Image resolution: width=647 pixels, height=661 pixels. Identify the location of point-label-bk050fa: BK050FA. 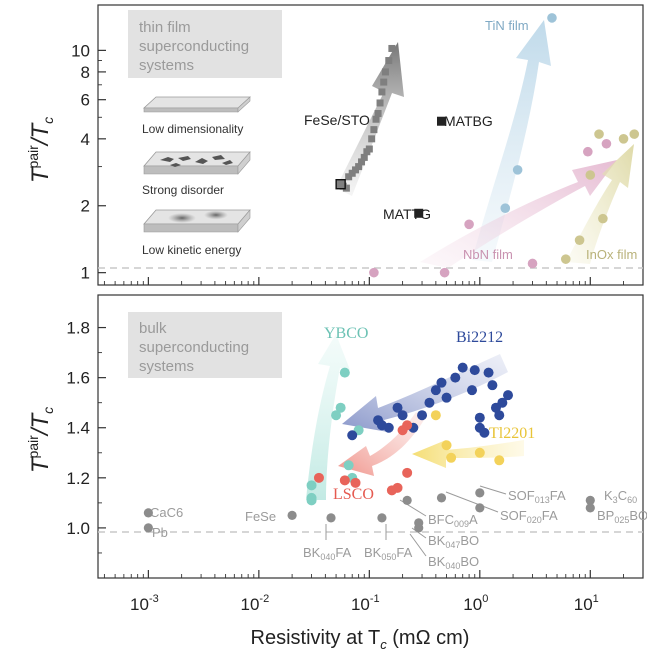
(388, 553).